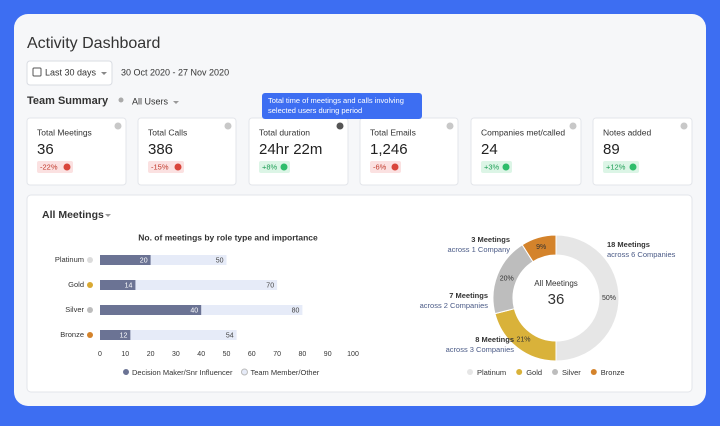 The width and height of the screenshot is (720, 431). Describe the element at coordinates (227, 354) in the screenshot. I see `x-tick-label: 50` at that location.